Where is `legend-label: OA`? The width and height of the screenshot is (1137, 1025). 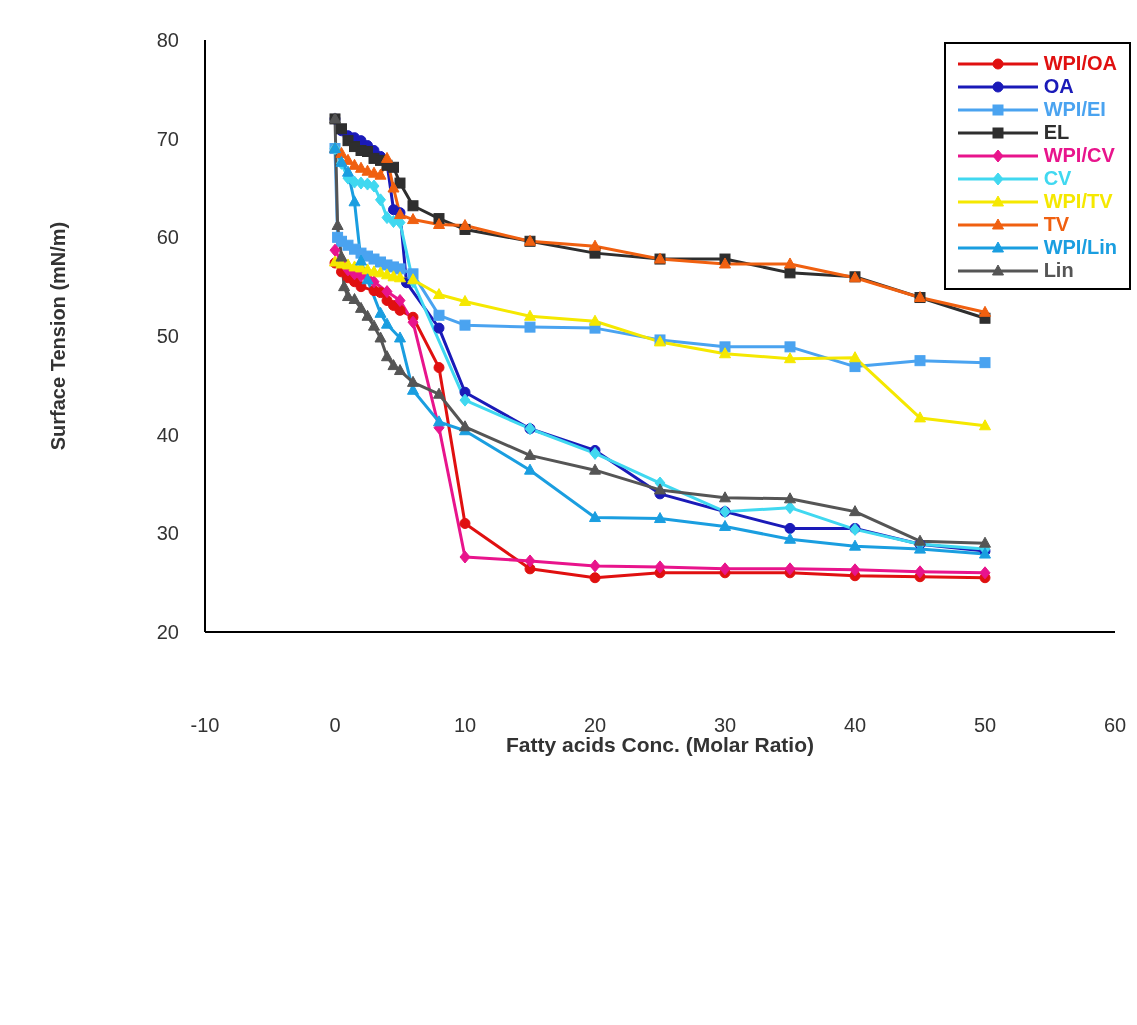
legend-label: OA is located at coordinates (1058, 86).